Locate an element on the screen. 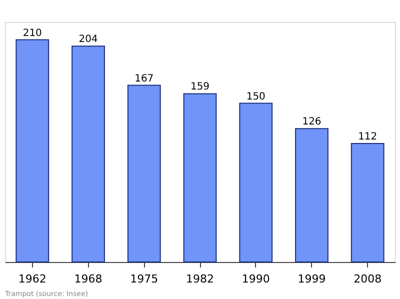  x-tick-label: 1962 is located at coordinates (32, 279).